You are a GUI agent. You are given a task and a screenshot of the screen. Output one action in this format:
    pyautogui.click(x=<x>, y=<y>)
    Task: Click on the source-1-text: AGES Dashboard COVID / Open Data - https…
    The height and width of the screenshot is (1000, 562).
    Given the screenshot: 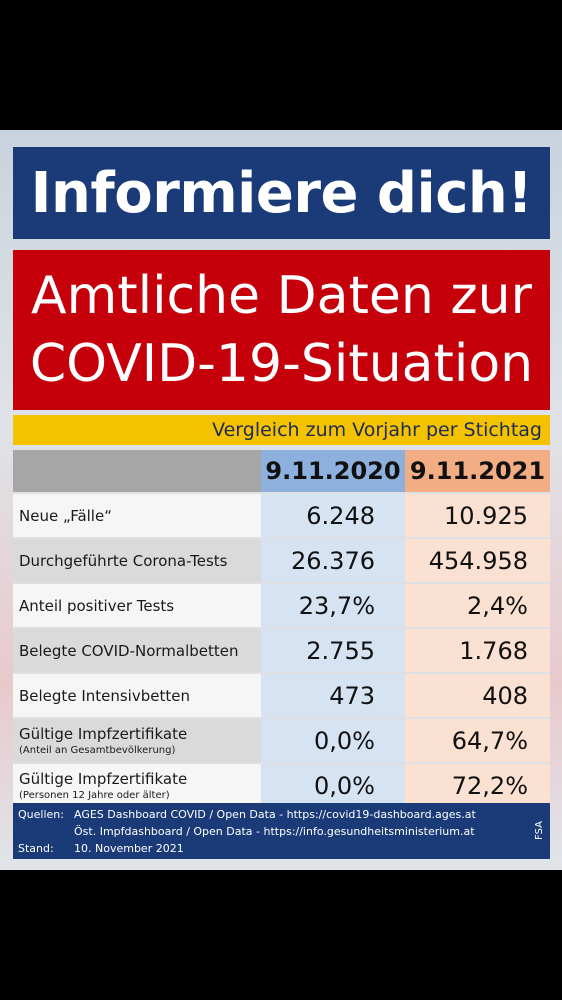 What is the action you would take?
    pyautogui.click(x=275, y=814)
    